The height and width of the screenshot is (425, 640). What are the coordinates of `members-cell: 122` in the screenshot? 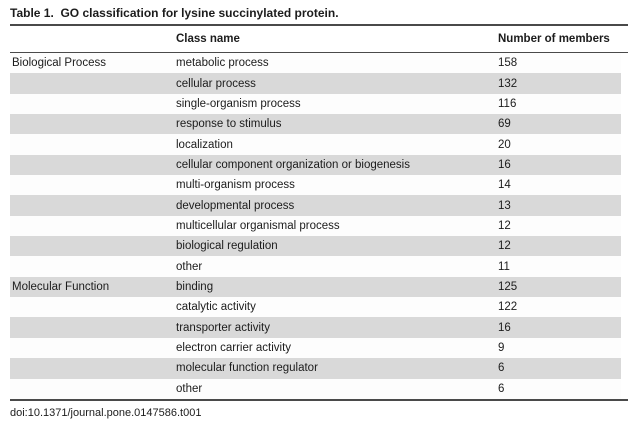 It's located at (508, 307).